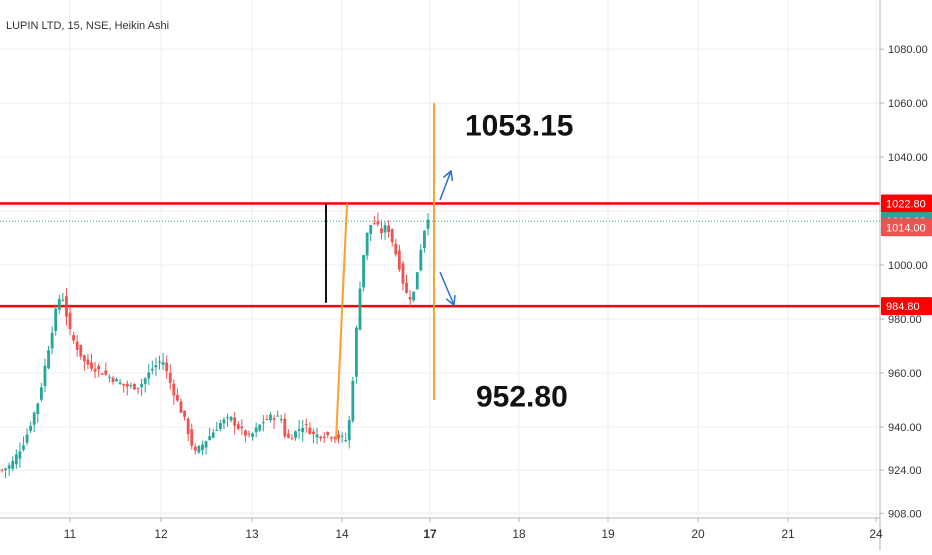 This screenshot has height=555, width=932. What do you see at coordinates (908, 104) in the screenshot?
I see `y-tick-label: 1060.00` at bounding box center [908, 104].